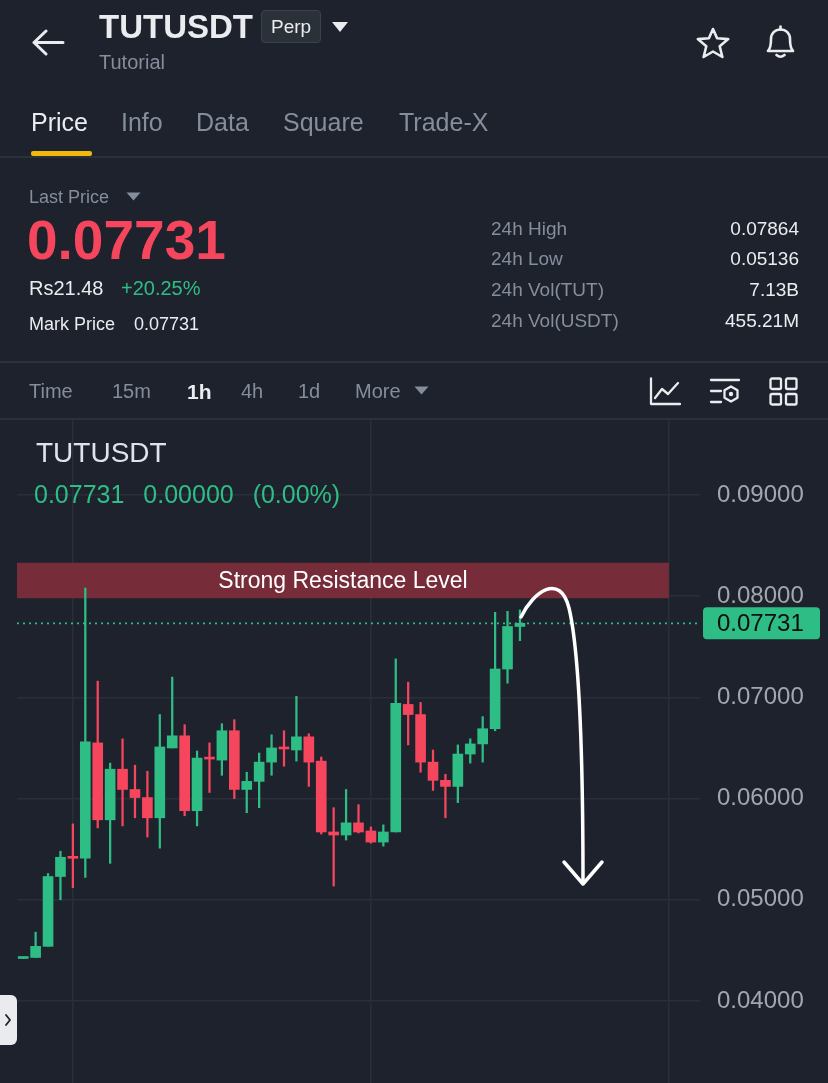 This screenshot has width=828, height=1083. Describe the element at coordinates (51, 391) in the screenshot. I see `text: Time` at that location.